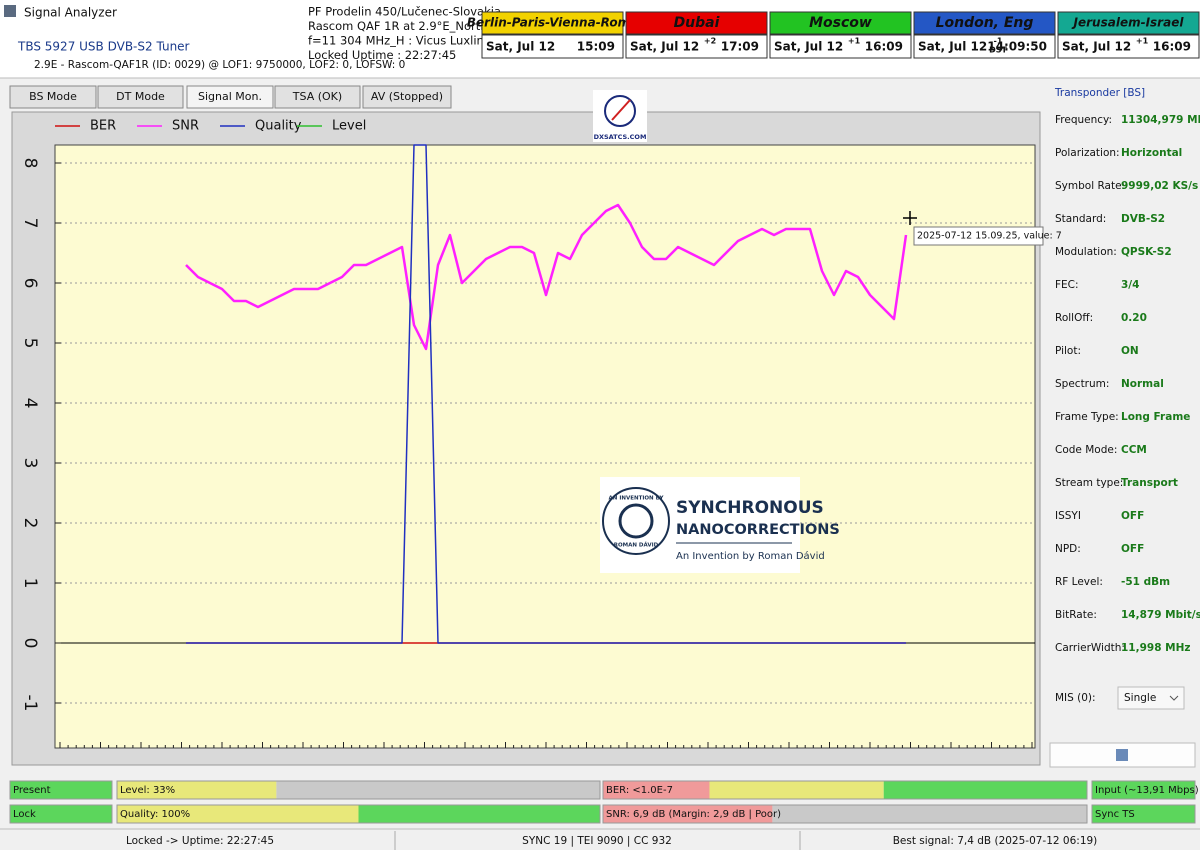 Image resolution: width=1200 pixels, height=850 pixels. Describe the element at coordinates (1087, 417) in the screenshot. I see `field-label: Frame Type:` at that location.